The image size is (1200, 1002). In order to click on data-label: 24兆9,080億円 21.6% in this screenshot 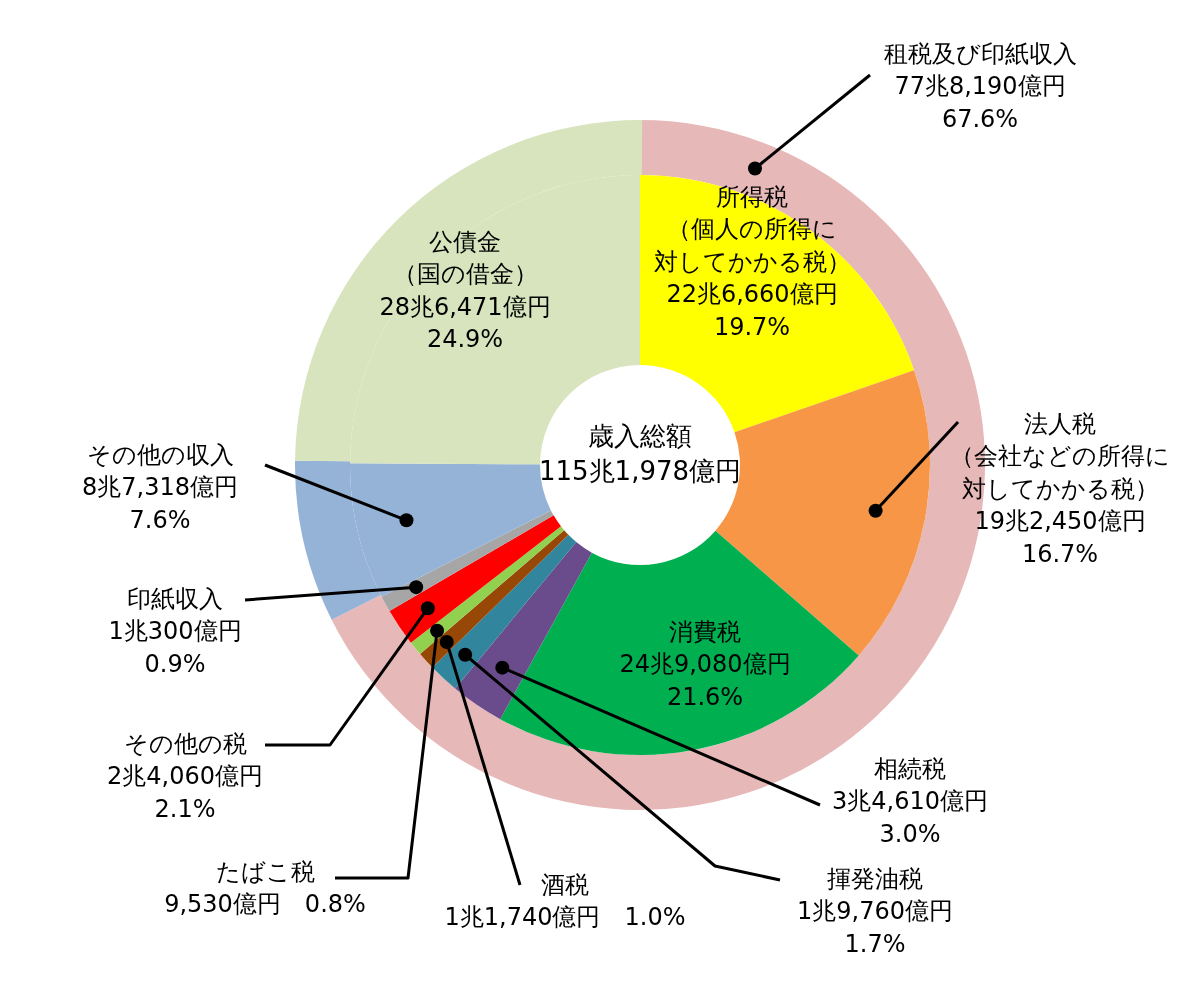, I will do `click(705, 680)`.